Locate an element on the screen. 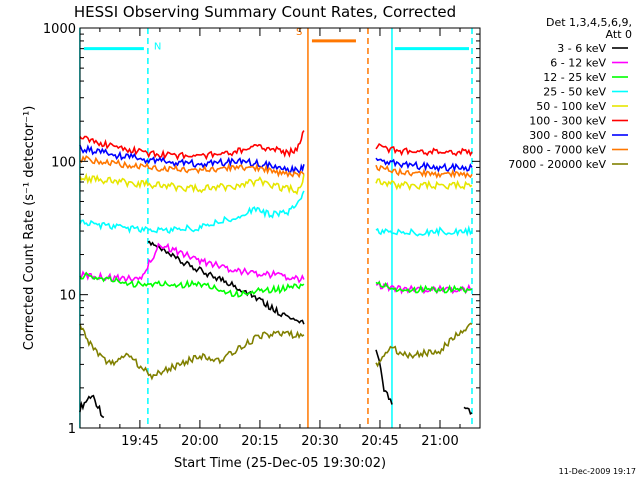  annotation-label-0: N is located at coordinates (157, 47).